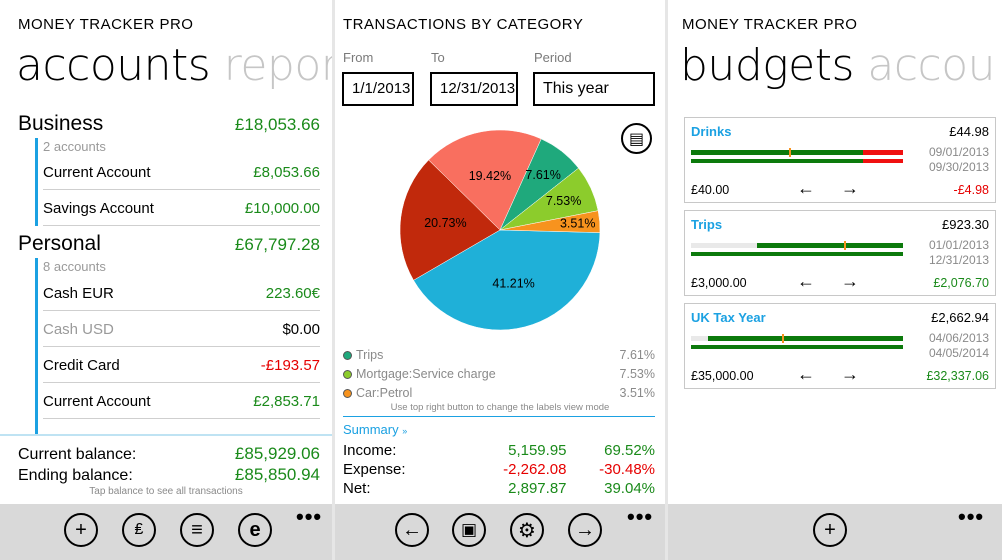  What do you see at coordinates (169, 454) in the screenshot?
I see `current-balance-row: Current balance: £85,929.06` at bounding box center [169, 454].